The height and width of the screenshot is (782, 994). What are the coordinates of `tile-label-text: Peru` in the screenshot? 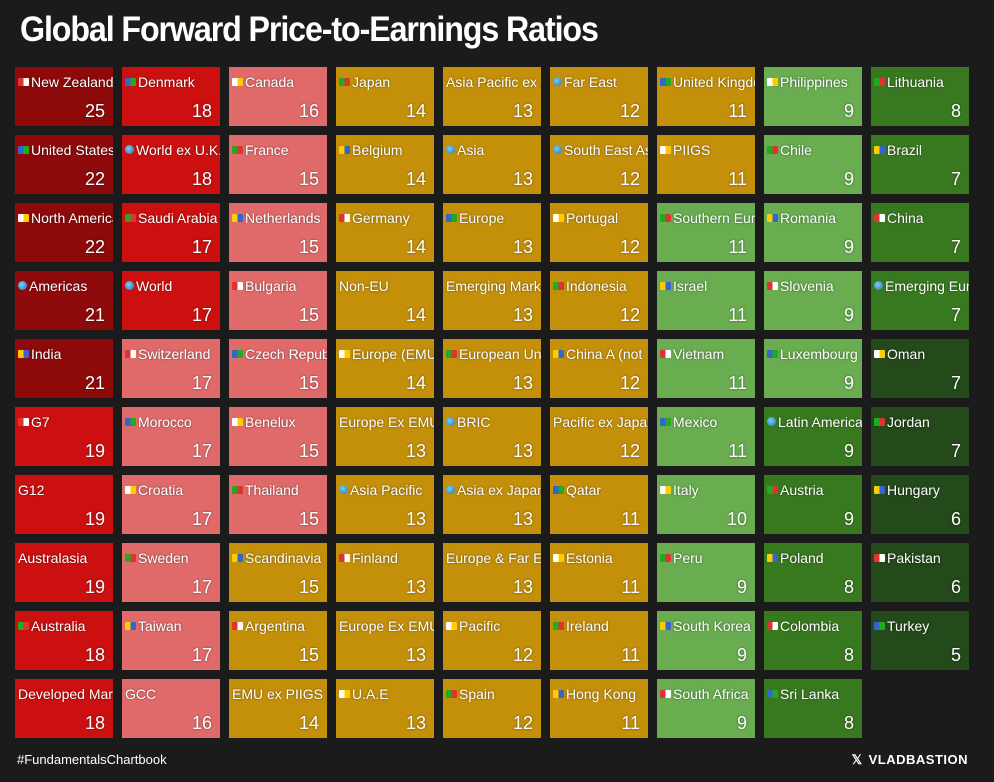 It's located at (688, 558).